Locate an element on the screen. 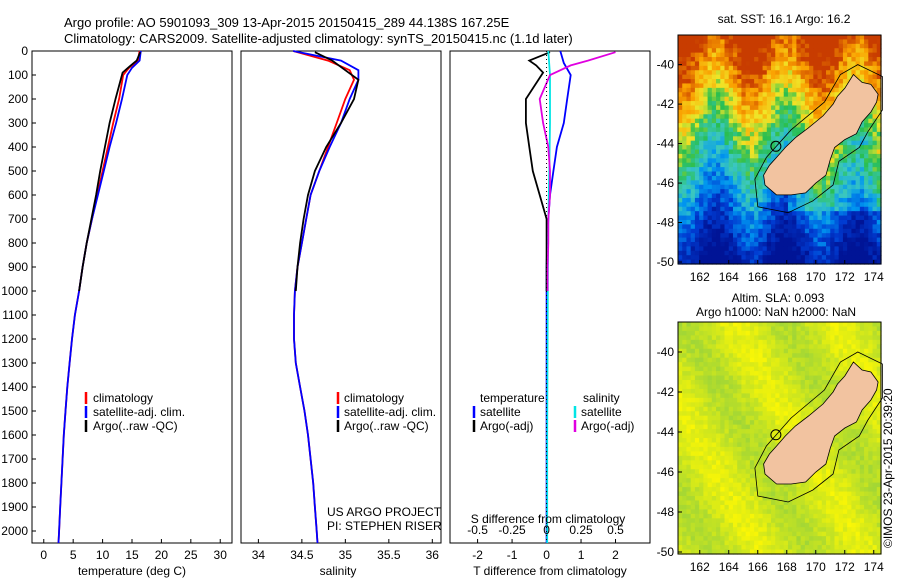 This screenshot has width=900, height=580. depth-tick-label: 100 is located at coordinates (18, 75).